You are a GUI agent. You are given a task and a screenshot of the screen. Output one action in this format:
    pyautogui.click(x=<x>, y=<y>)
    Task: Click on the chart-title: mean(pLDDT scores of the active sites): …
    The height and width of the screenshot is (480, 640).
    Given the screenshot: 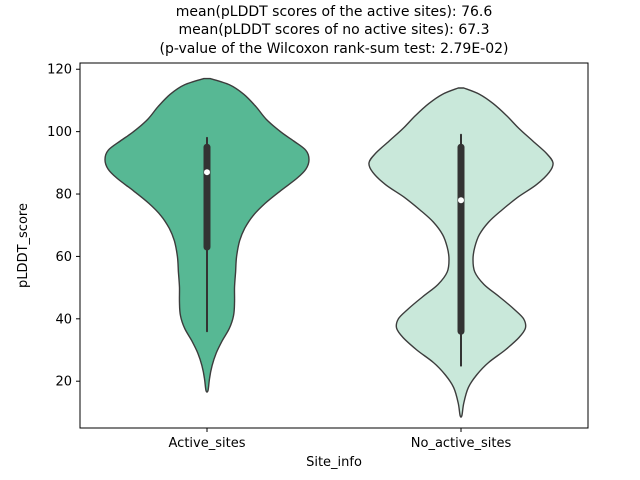 What is the action you would take?
    pyautogui.click(x=334, y=30)
    